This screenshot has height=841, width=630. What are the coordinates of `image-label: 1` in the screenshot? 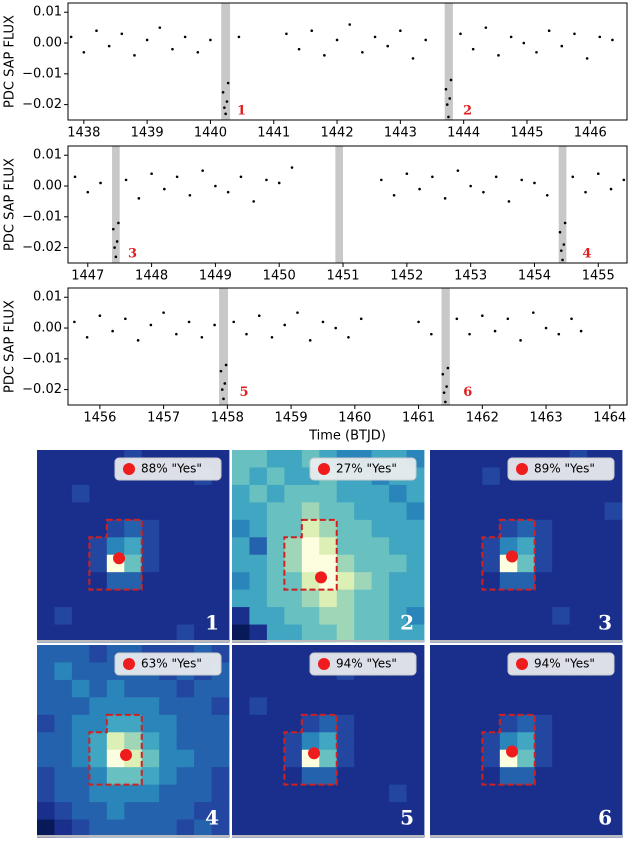 It's located at (212, 623).